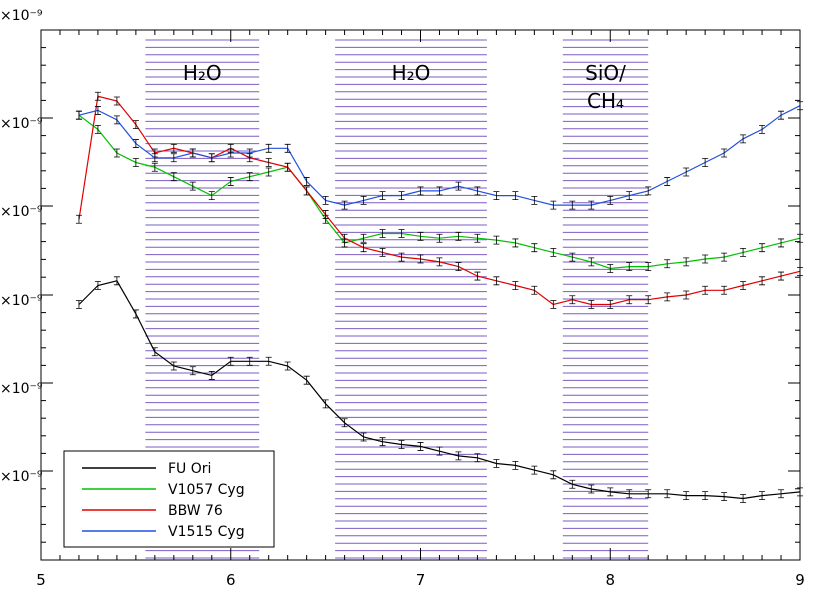  I want to click on x-tick-label: 9, so click(800, 580).